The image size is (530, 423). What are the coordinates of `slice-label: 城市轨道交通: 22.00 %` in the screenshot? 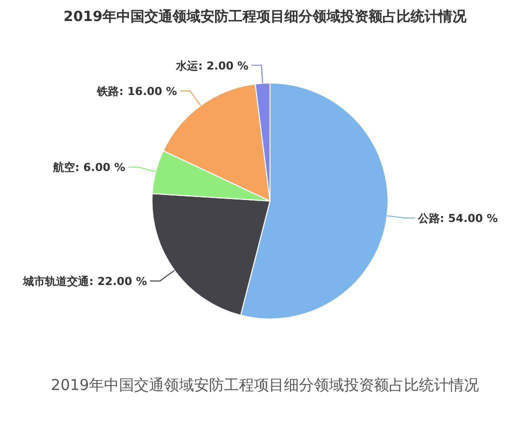 It's located at (84, 281).